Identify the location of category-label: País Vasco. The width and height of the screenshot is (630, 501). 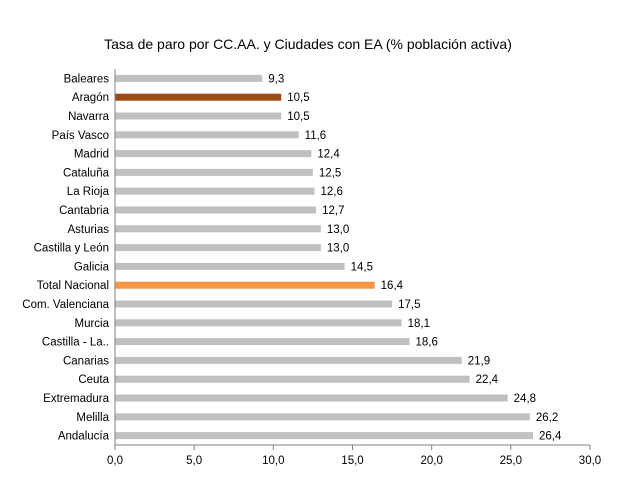
(80, 136).